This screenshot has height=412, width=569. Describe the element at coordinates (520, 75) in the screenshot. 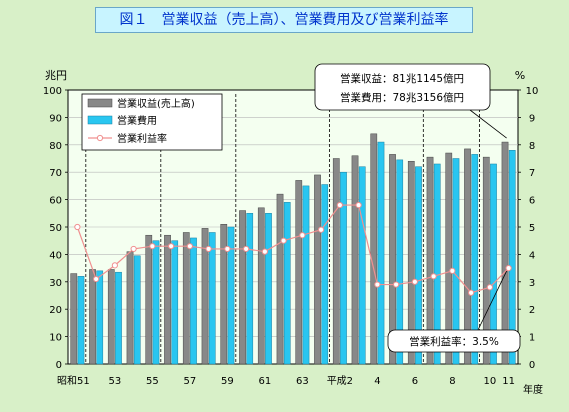

I see `right-axis-label: %` at that location.